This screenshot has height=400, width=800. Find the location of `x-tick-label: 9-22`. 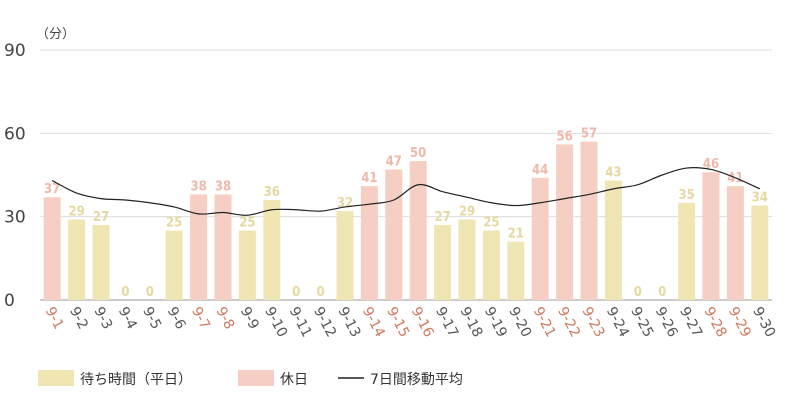

x-tick-label: 9-22 is located at coordinates (568, 322).